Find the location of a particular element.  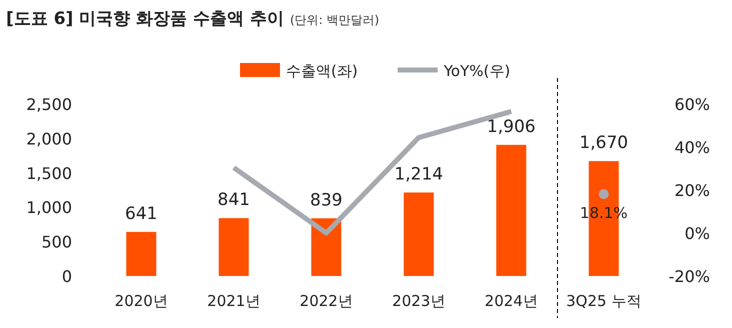

data-label: 1,906 is located at coordinates (511, 126).